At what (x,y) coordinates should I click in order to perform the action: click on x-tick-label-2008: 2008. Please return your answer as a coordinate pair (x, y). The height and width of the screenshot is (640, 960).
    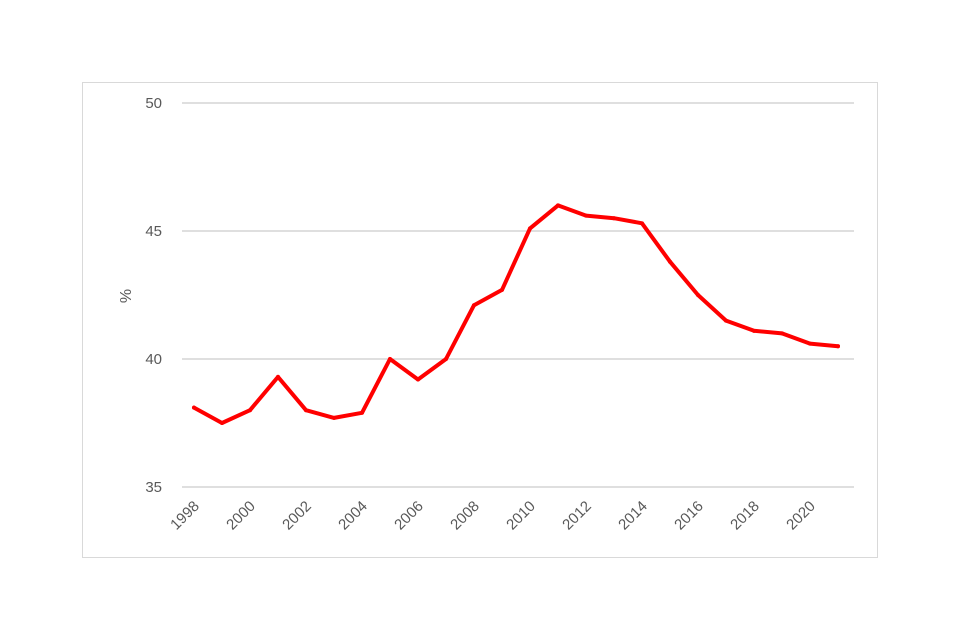
    Looking at the image, I should click on (465, 516).